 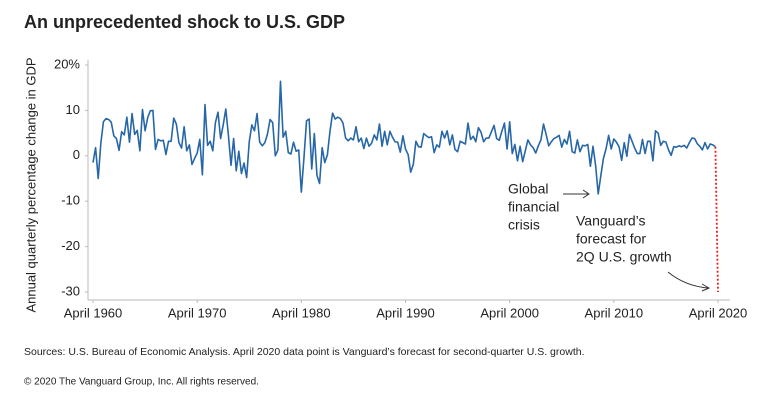 I want to click on annotation: Global financial crisis, so click(x=533, y=207).